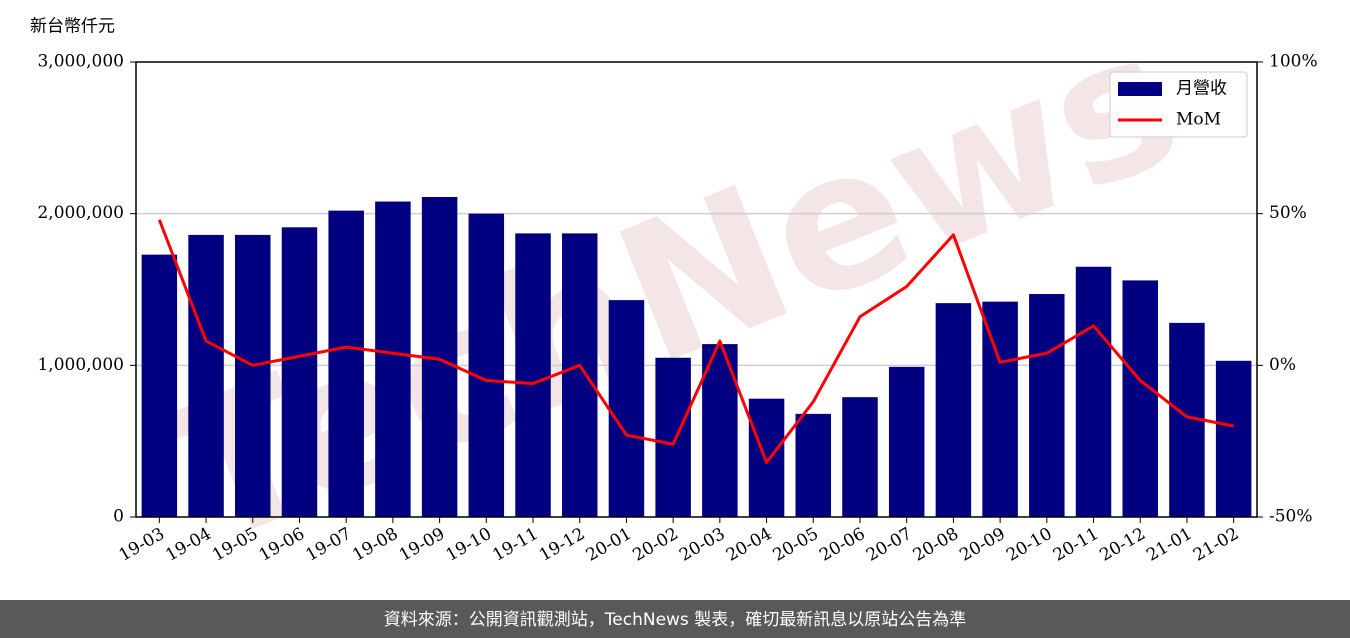 This screenshot has height=638, width=1350. Describe the element at coordinates (72, 27) in the screenshot. I see `y-axis-label: 新台幣仟元` at that location.